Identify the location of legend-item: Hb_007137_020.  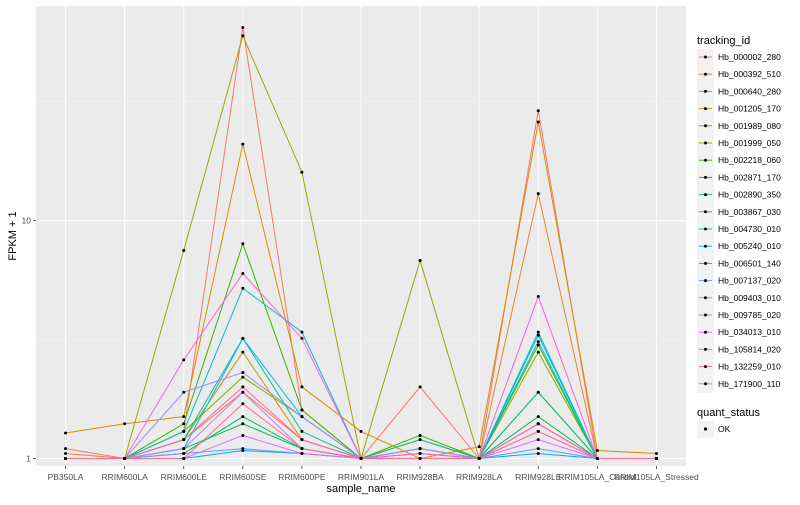
(739, 281).